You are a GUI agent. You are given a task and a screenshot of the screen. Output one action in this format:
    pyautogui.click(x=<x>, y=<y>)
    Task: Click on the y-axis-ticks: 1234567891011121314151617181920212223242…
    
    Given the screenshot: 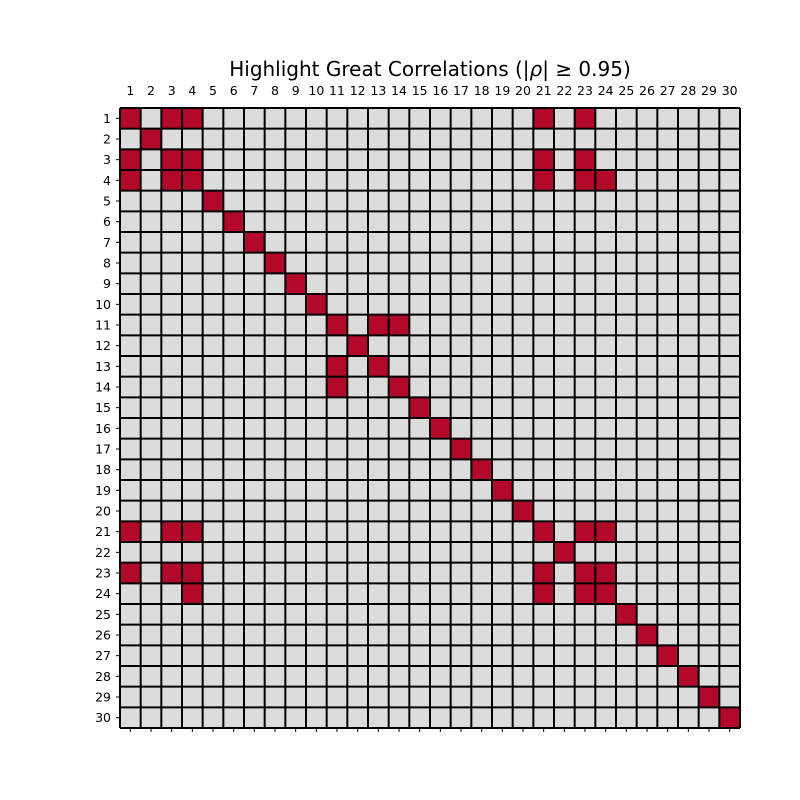 What is the action you would take?
    pyautogui.click(x=107, y=418)
    